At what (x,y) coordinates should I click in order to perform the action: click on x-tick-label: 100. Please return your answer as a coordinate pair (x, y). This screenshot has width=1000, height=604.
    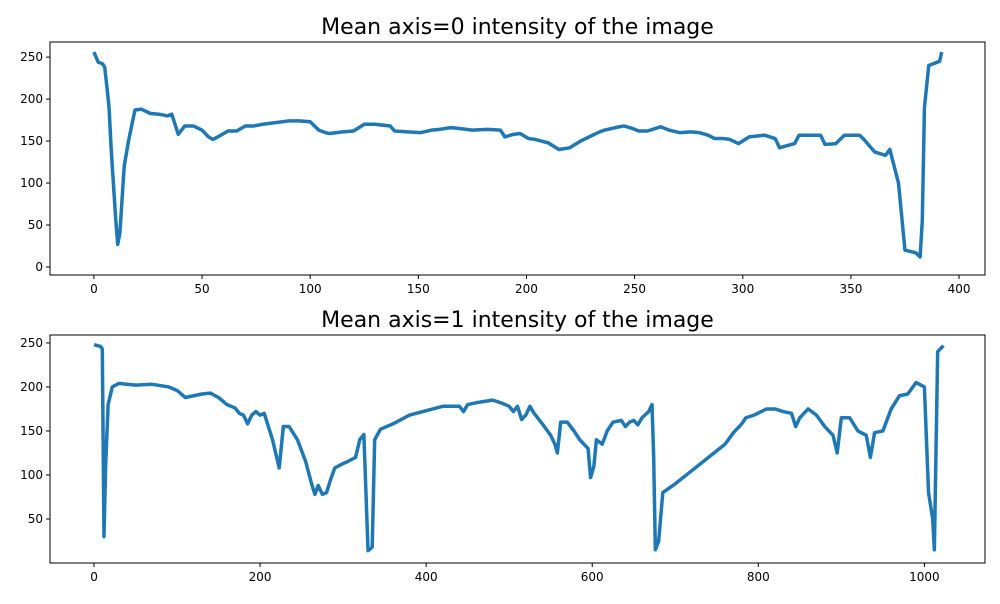
    Looking at the image, I should click on (310, 289).